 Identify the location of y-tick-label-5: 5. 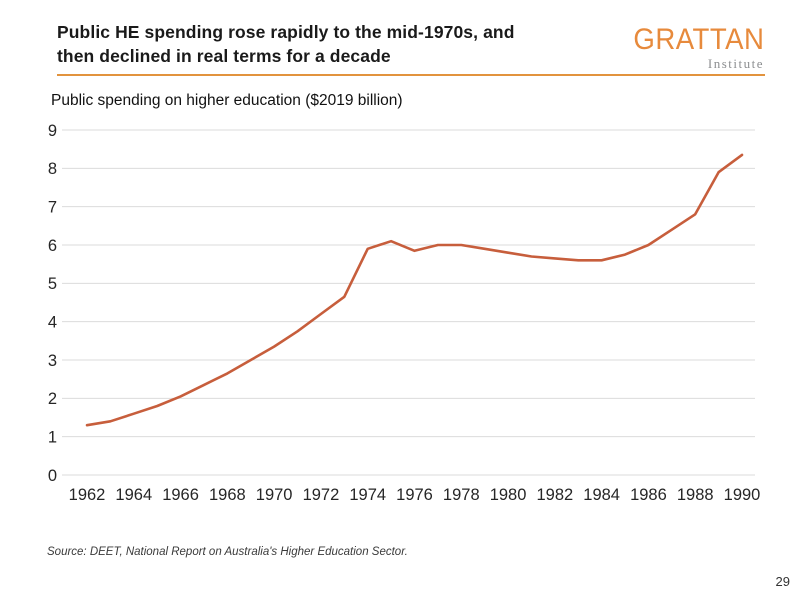
(52, 284).